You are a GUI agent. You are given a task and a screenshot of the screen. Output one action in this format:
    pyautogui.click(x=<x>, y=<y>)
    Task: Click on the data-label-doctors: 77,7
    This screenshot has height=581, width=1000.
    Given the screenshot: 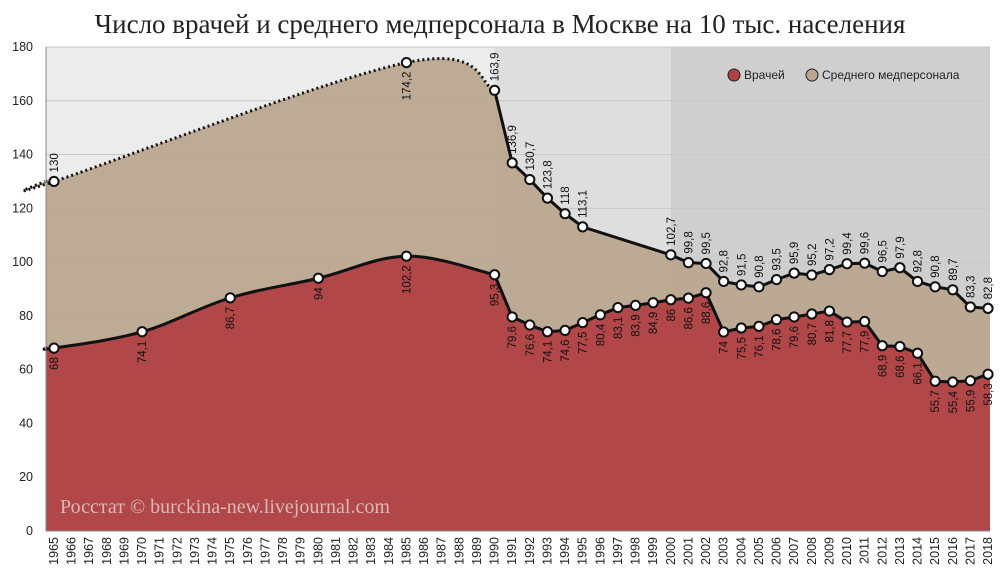 What is the action you would take?
    pyautogui.click(x=848, y=342)
    